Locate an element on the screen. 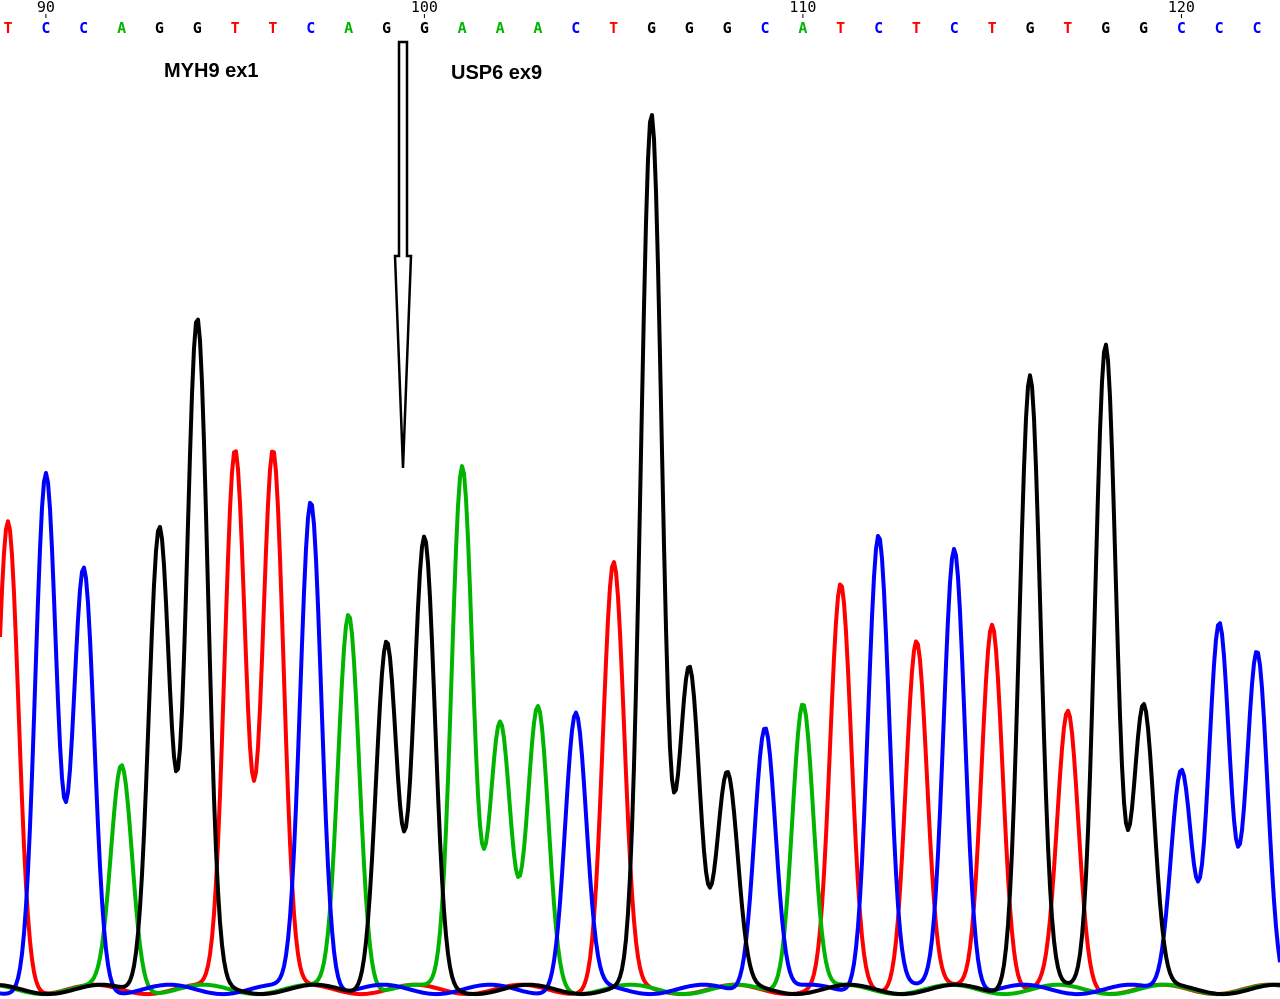 The image size is (1280, 999). annotation-myh9: MYH9 ex1 is located at coordinates (211, 71).